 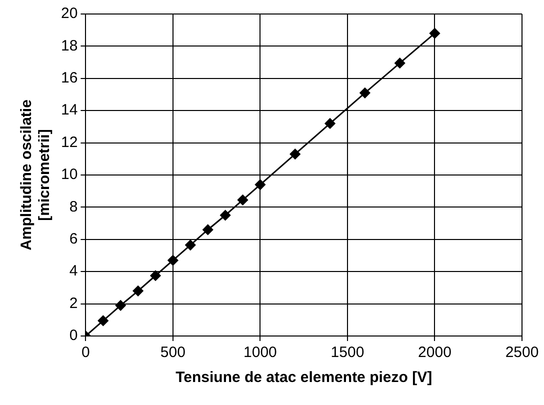 I want to click on y-tick-label: 4, so click(x=73, y=271).